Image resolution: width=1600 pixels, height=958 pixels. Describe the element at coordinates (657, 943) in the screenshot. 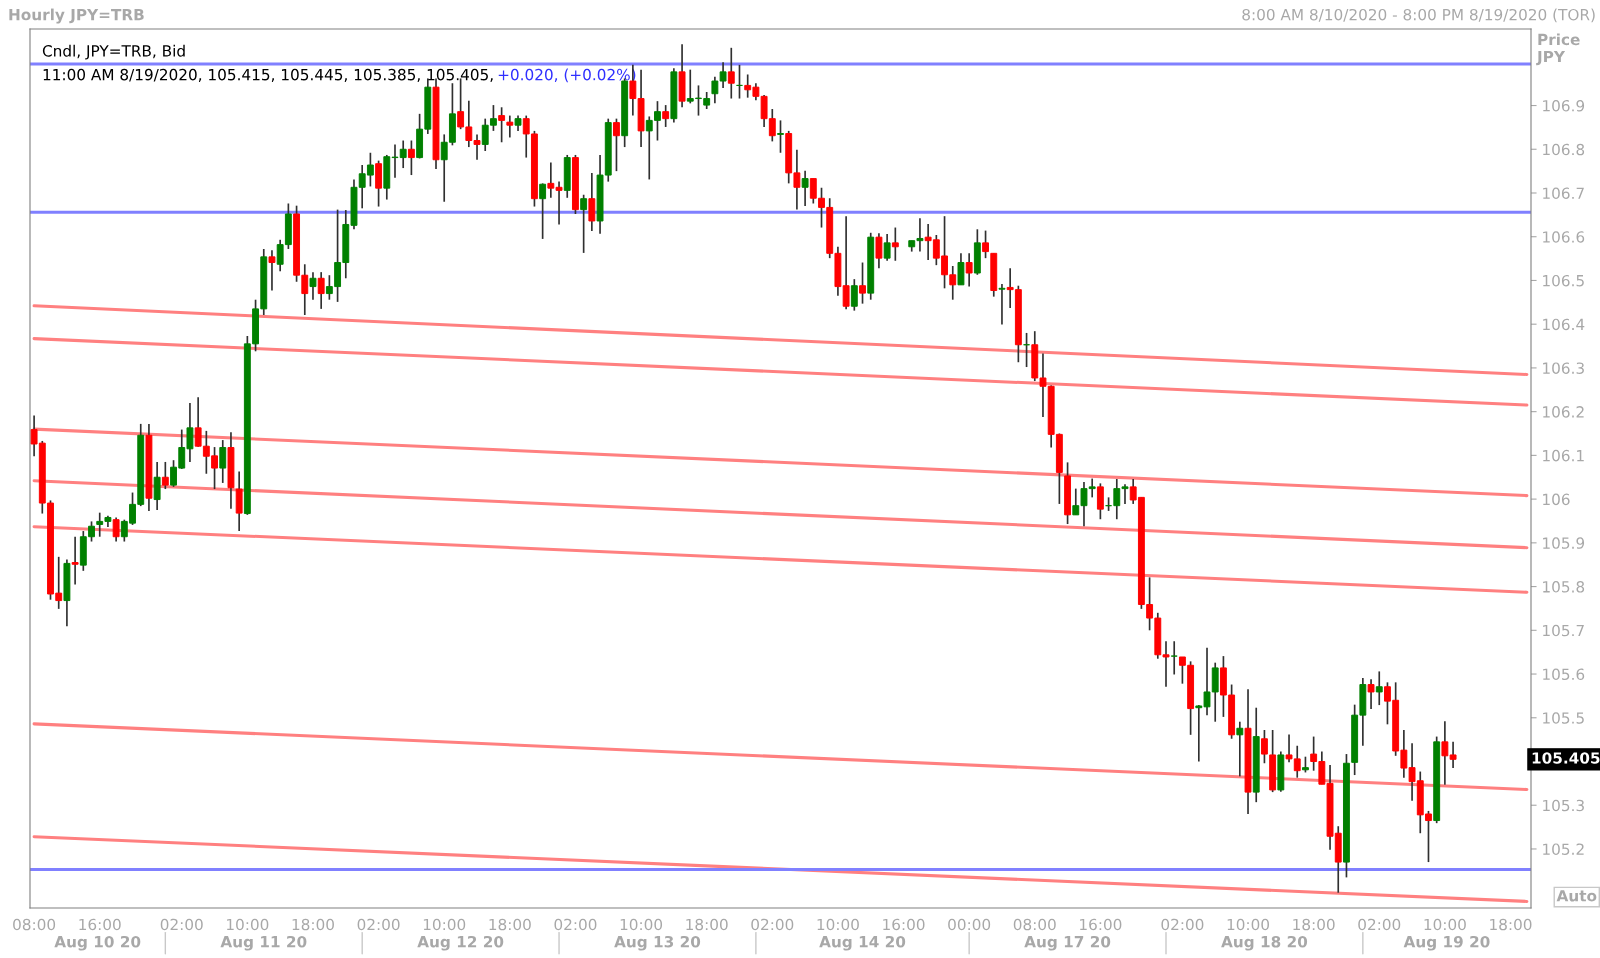

I see `text: Aug 13 20` at that location.